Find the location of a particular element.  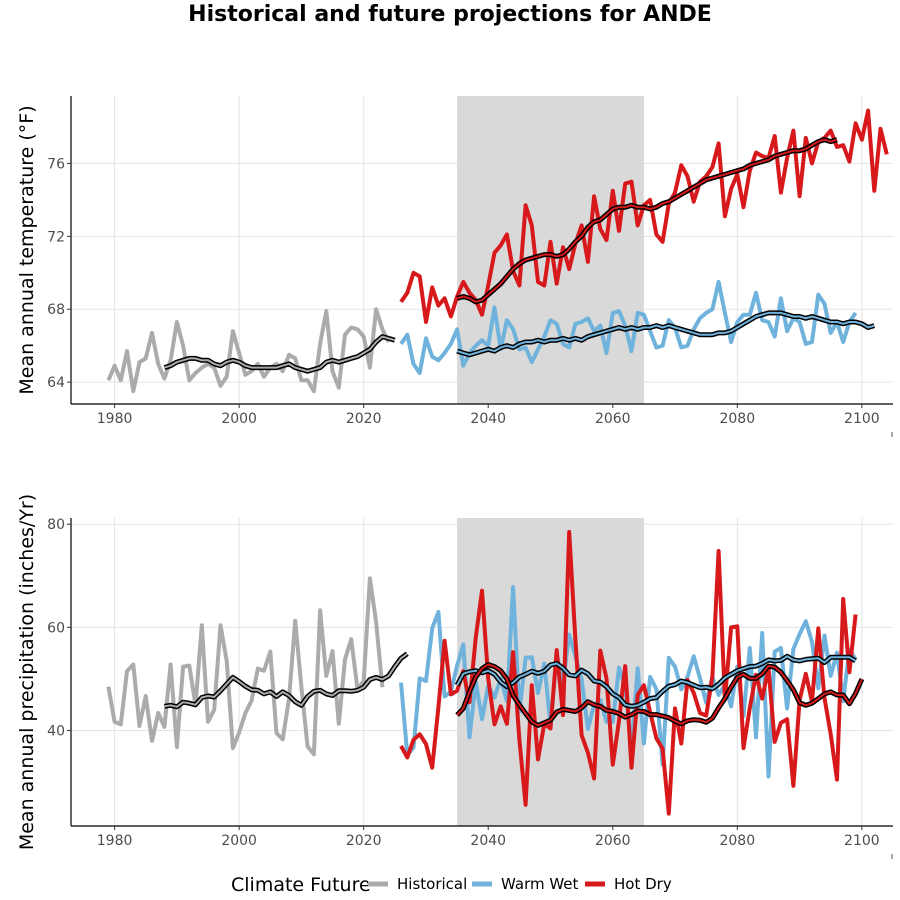

y-tick-label: 72 is located at coordinates (56, 237).